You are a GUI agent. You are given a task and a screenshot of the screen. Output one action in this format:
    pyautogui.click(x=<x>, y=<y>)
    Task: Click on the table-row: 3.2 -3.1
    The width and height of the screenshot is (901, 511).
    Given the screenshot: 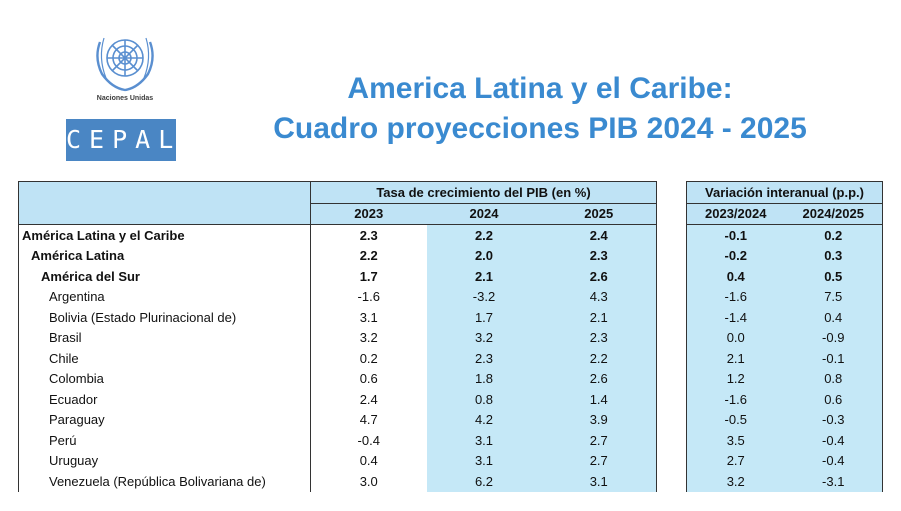 What is the action you would take?
    pyautogui.click(x=784, y=481)
    